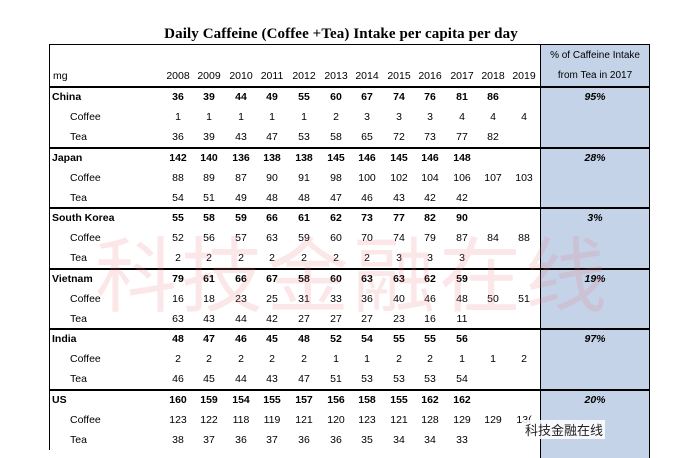 This screenshot has height=458, width=682. I want to click on coffee-cell: 57, so click(241, 238).